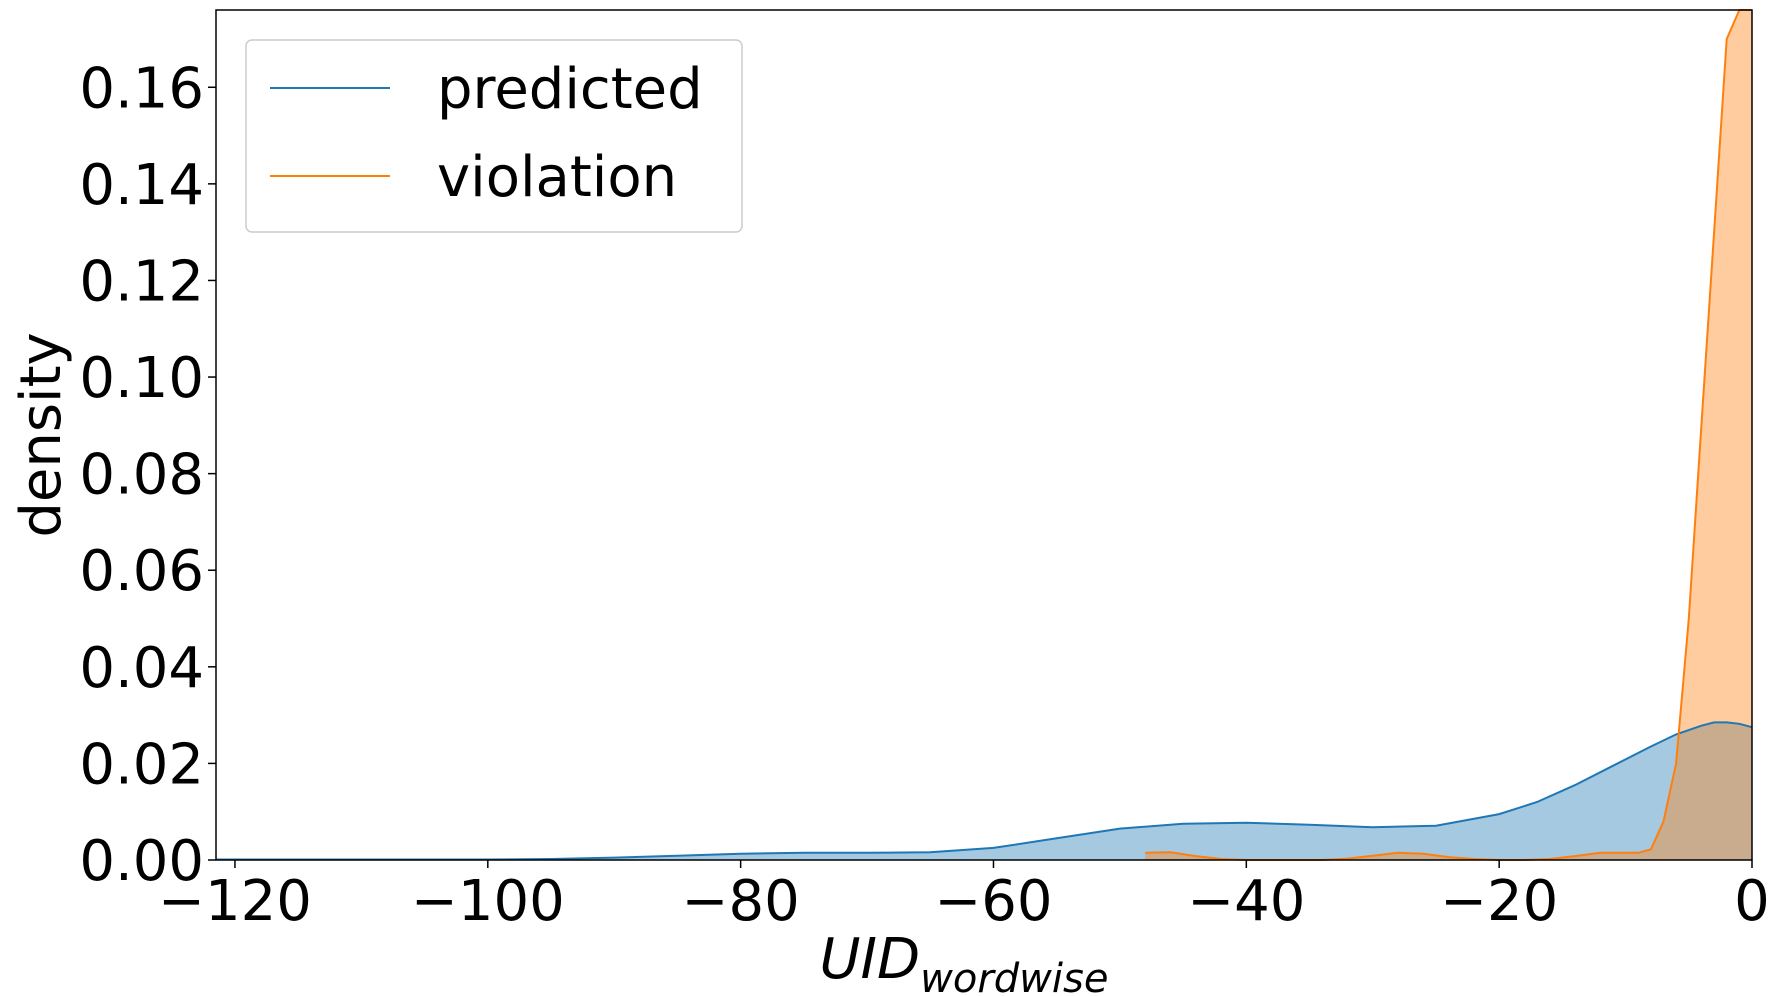 This screenshot has width=1772, height=996. I want to click on series-area-predicted, so click(984, 791).